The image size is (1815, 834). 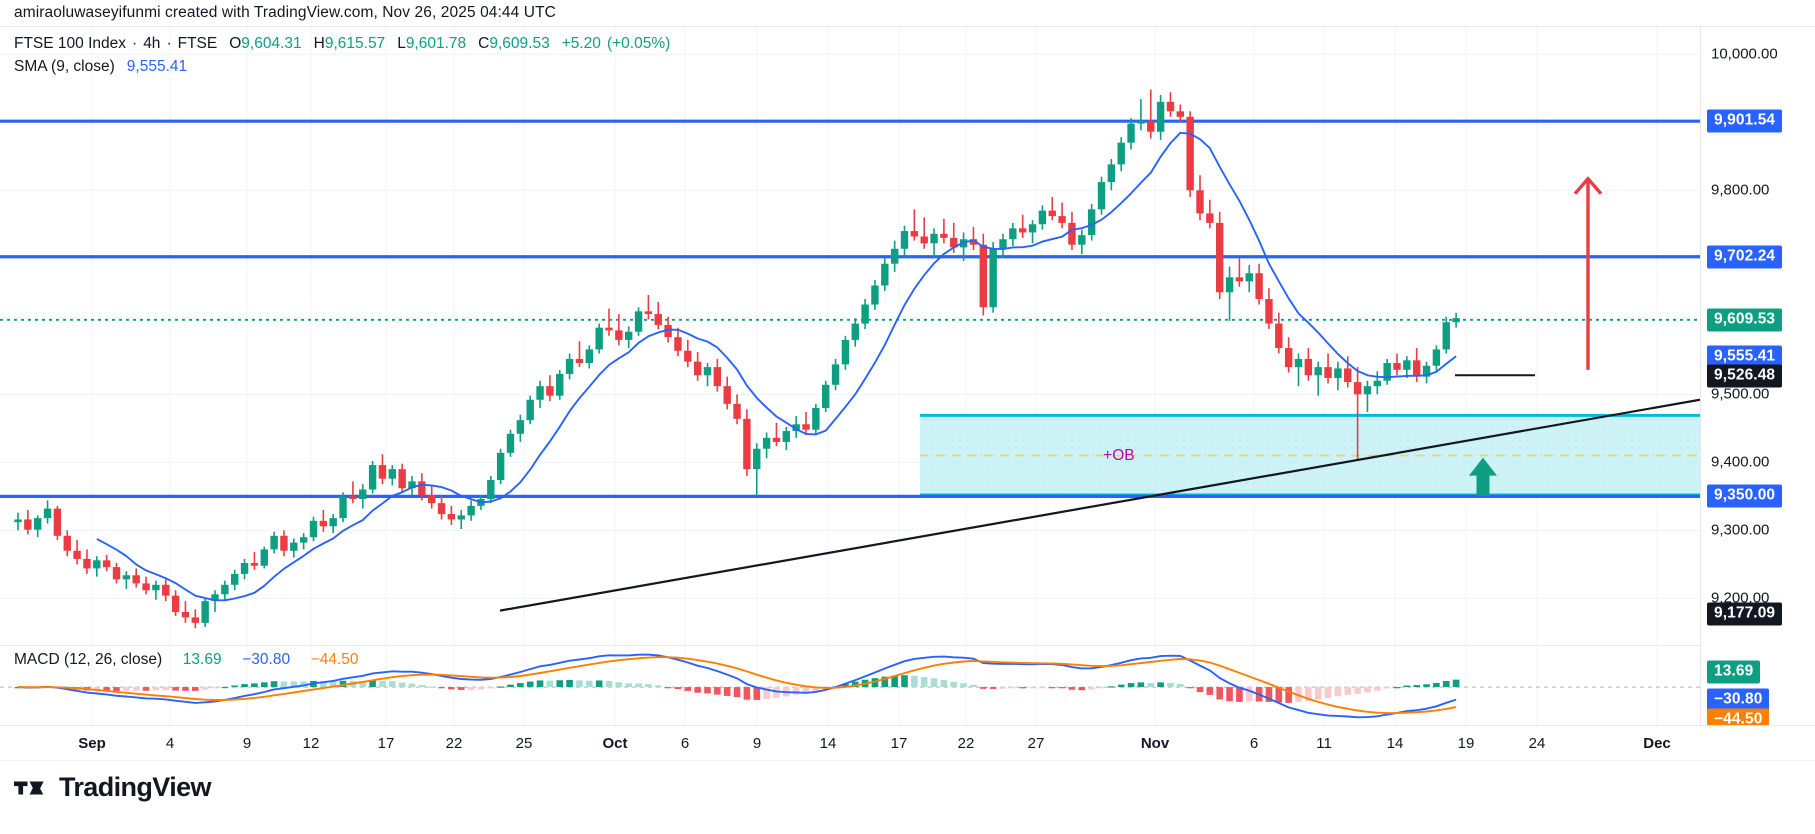 I want to click on price-axis-highlight-label: 9,555.41, so click(x=1745, y=357).